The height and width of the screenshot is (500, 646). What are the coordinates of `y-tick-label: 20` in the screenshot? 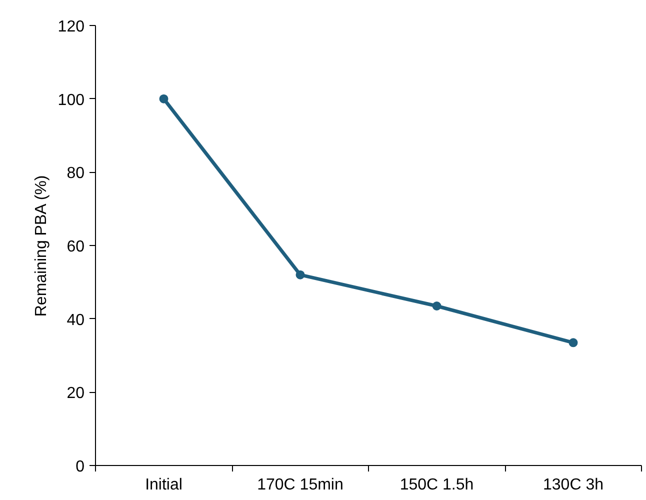 It's located at (75, 393).